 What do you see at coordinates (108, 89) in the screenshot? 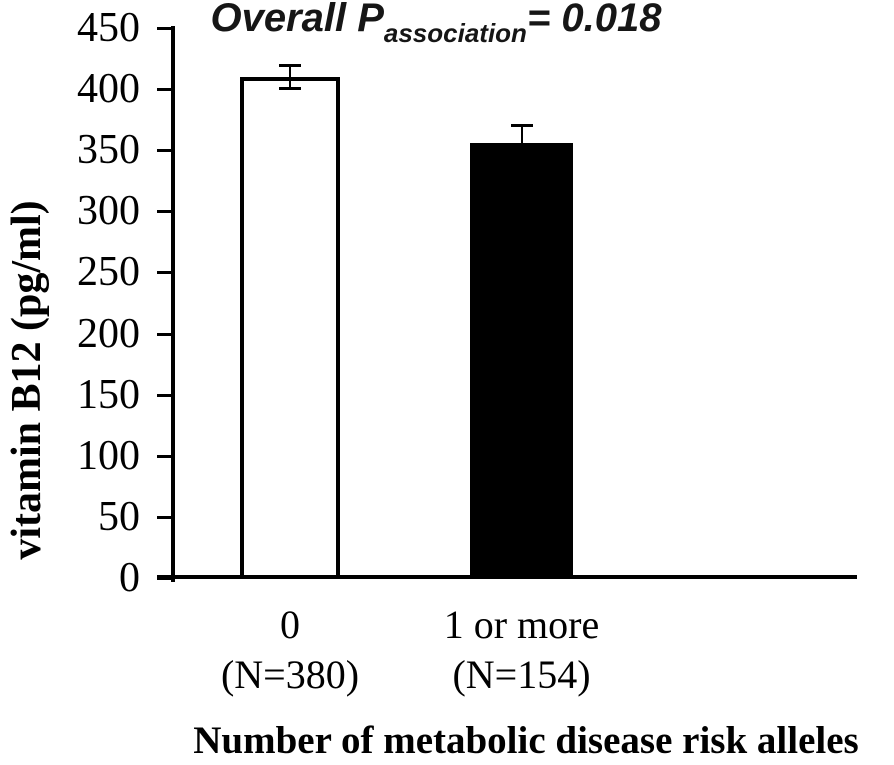
I see `y-tick-label: 400` at bounding box center [108, 89].